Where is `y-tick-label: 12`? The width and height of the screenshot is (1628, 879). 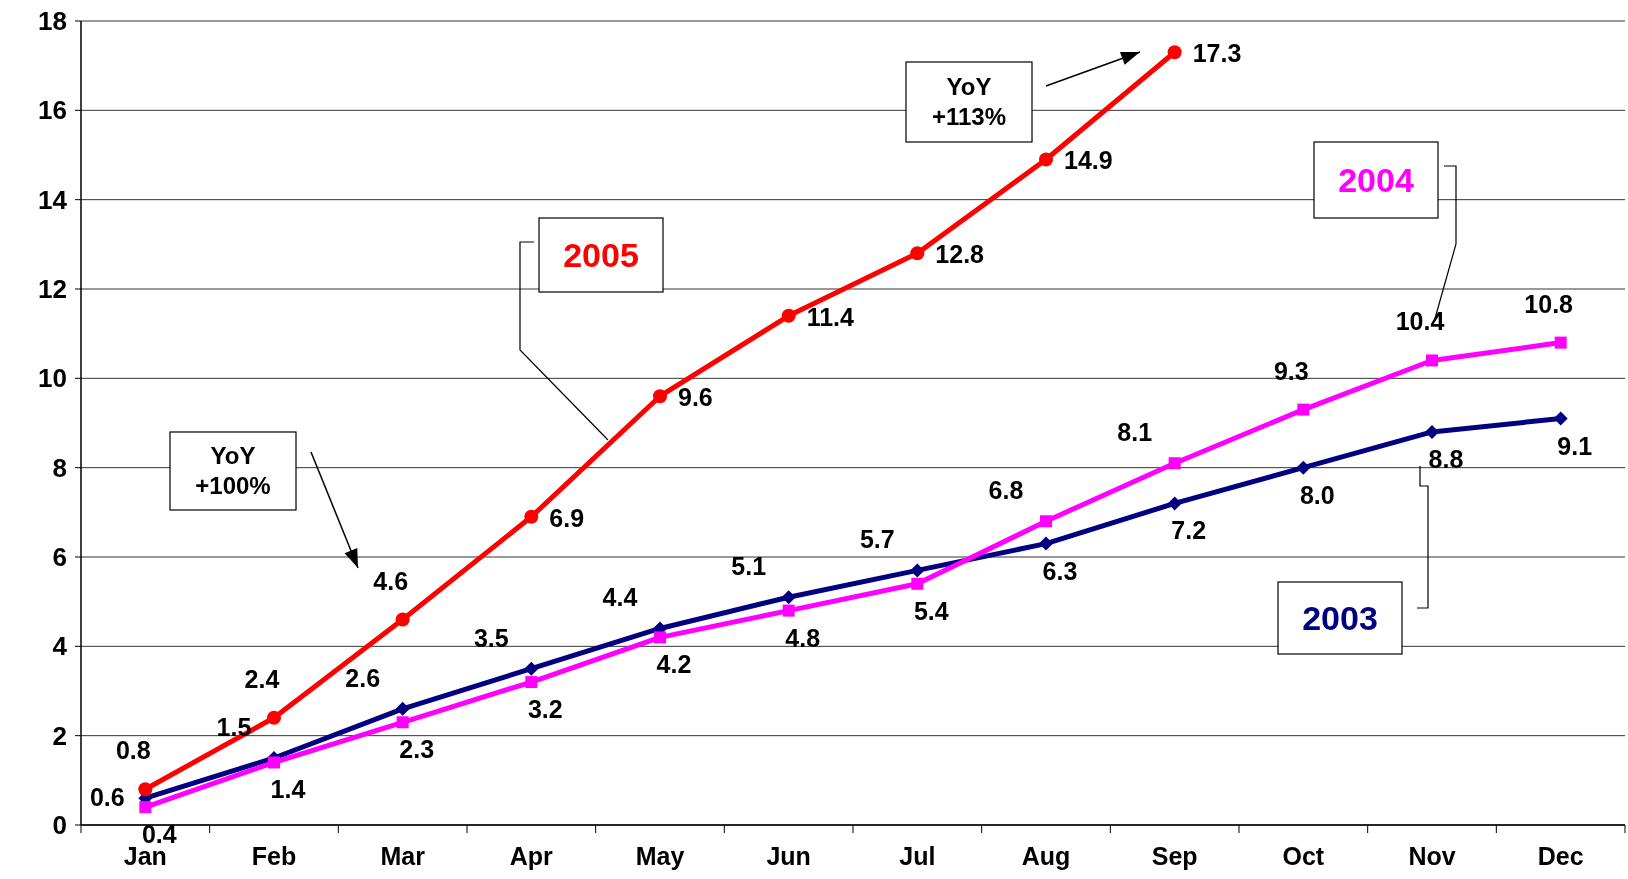
y-tick-label: 12 is located at coordinates (52, 289).